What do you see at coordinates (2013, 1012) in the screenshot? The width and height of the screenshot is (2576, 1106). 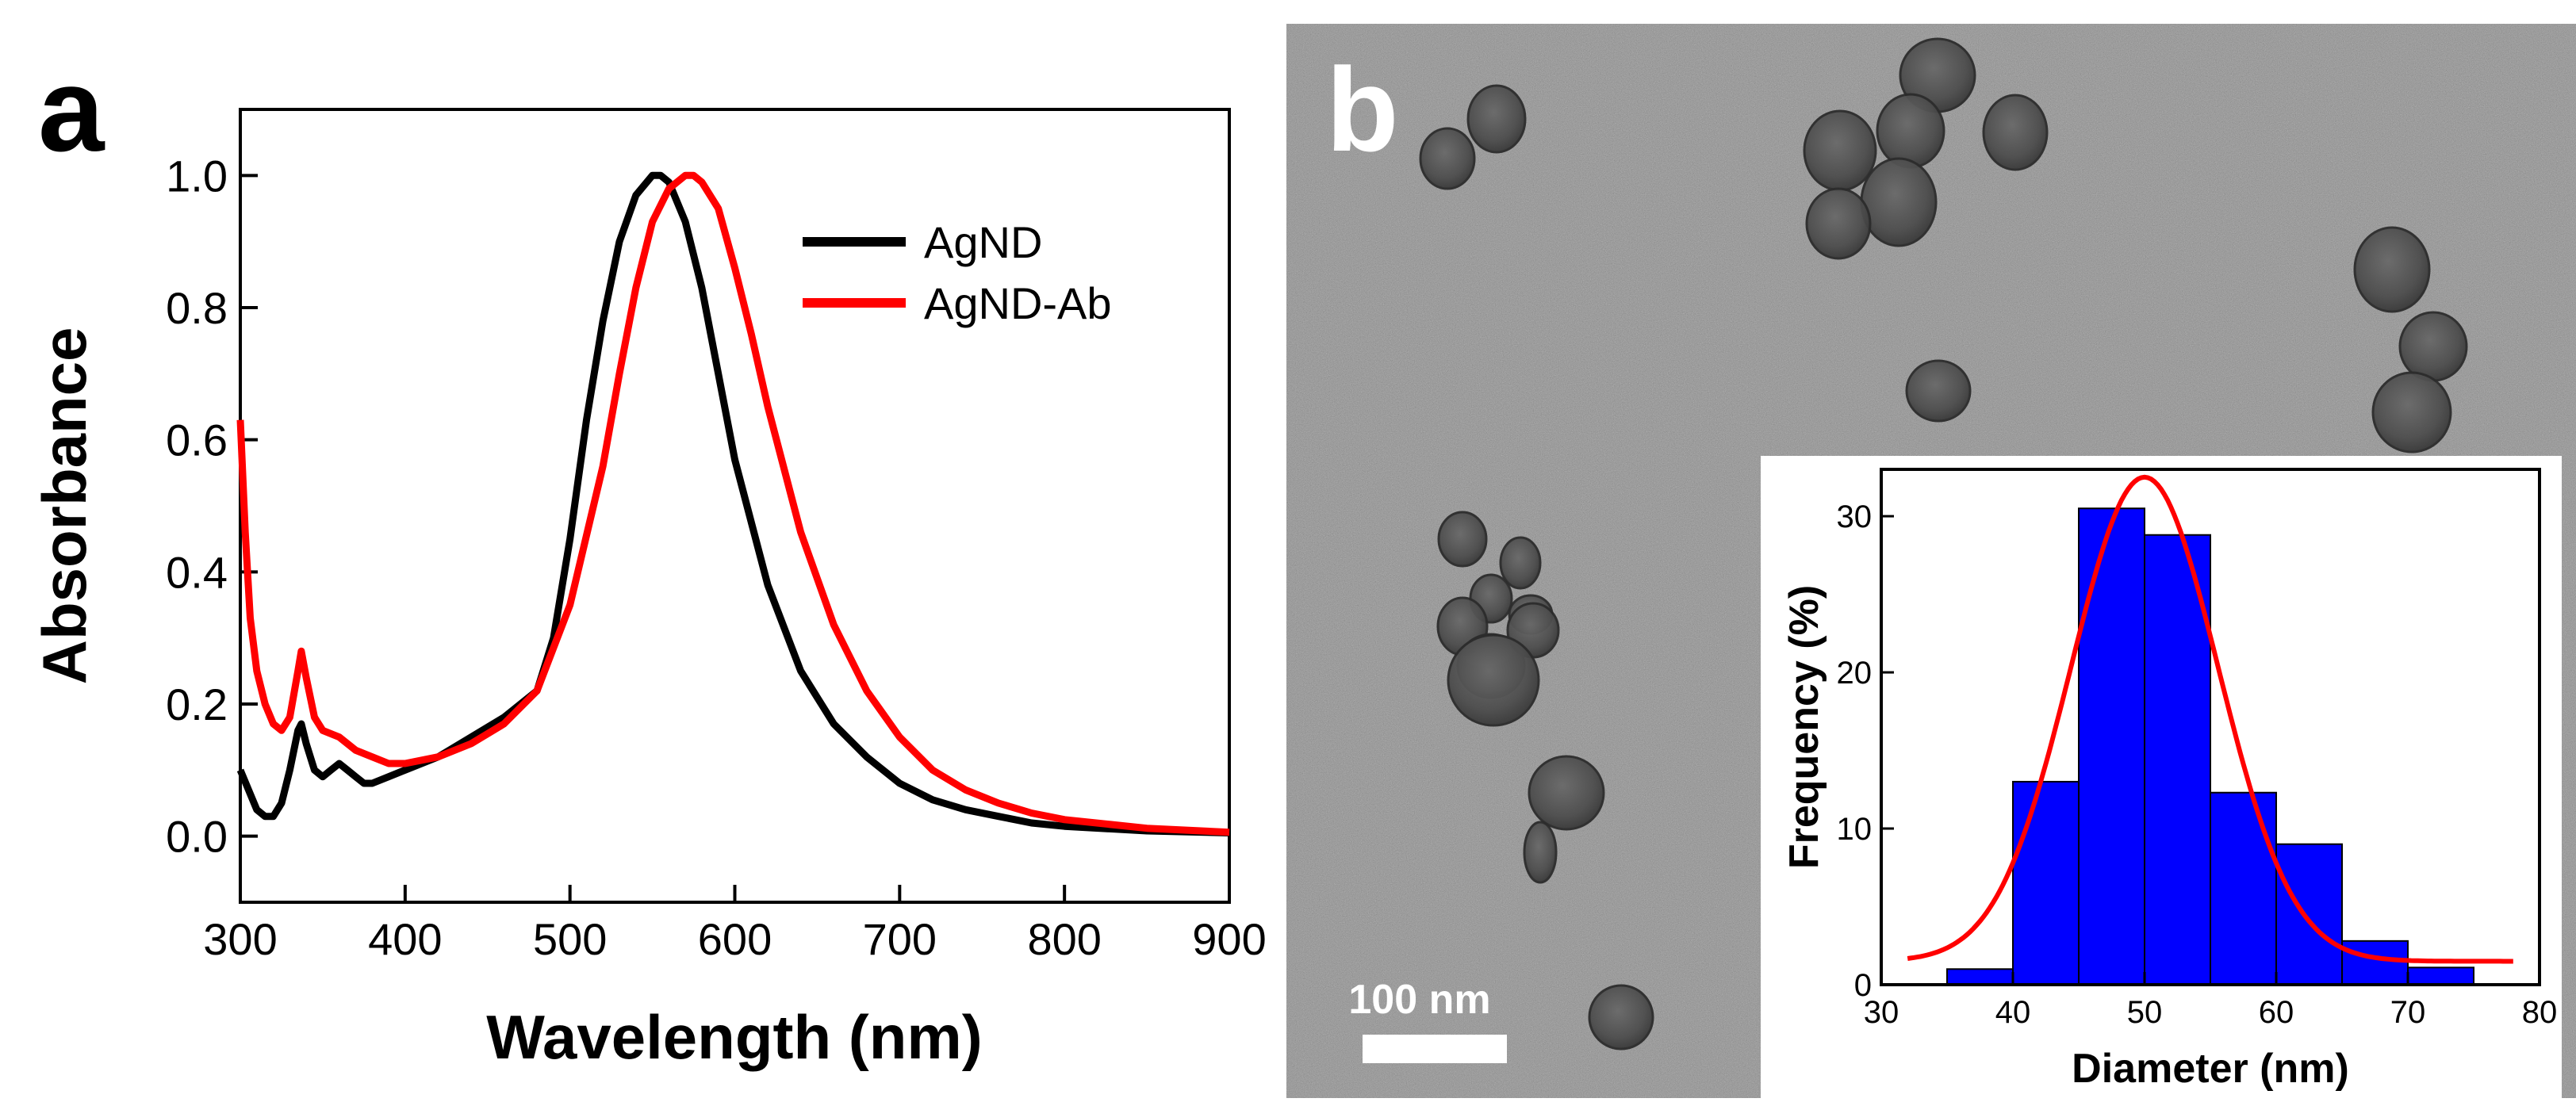 I see `inset-x-tick-label: 40` at bounding box center [2013, 1012].